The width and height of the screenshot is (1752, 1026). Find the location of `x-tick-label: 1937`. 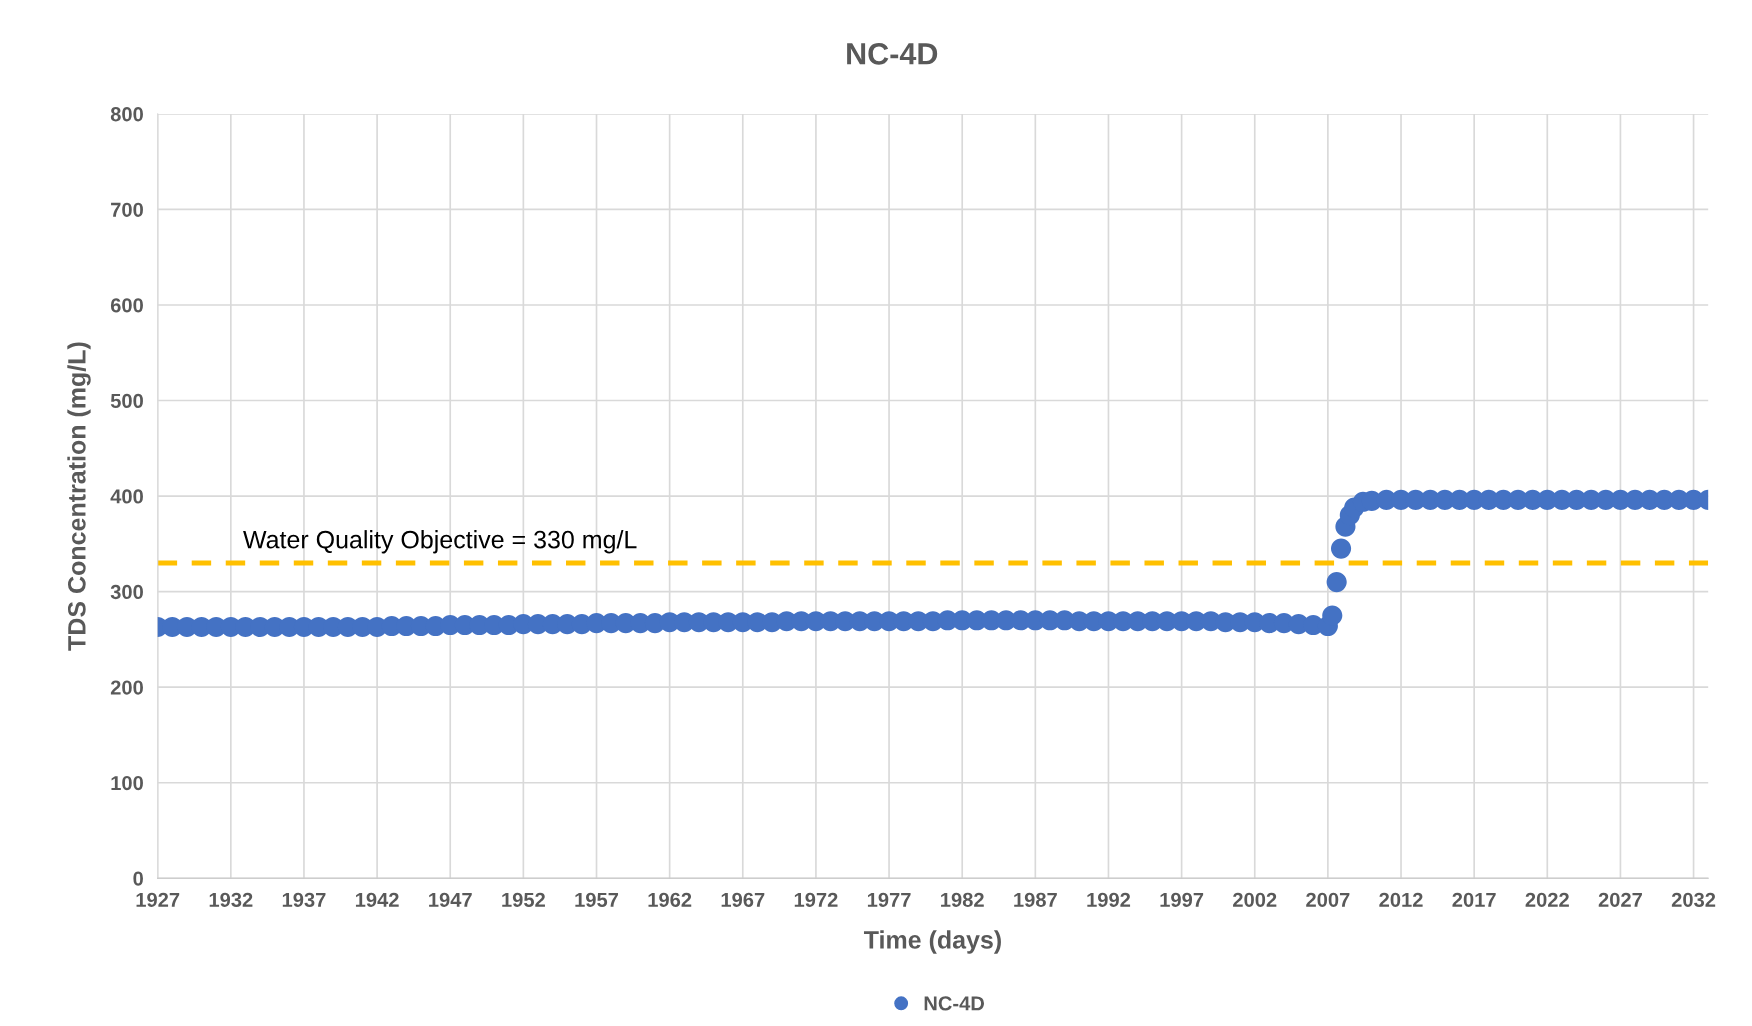

x-tick-label: 1937 is located at coordinates (304, 899).